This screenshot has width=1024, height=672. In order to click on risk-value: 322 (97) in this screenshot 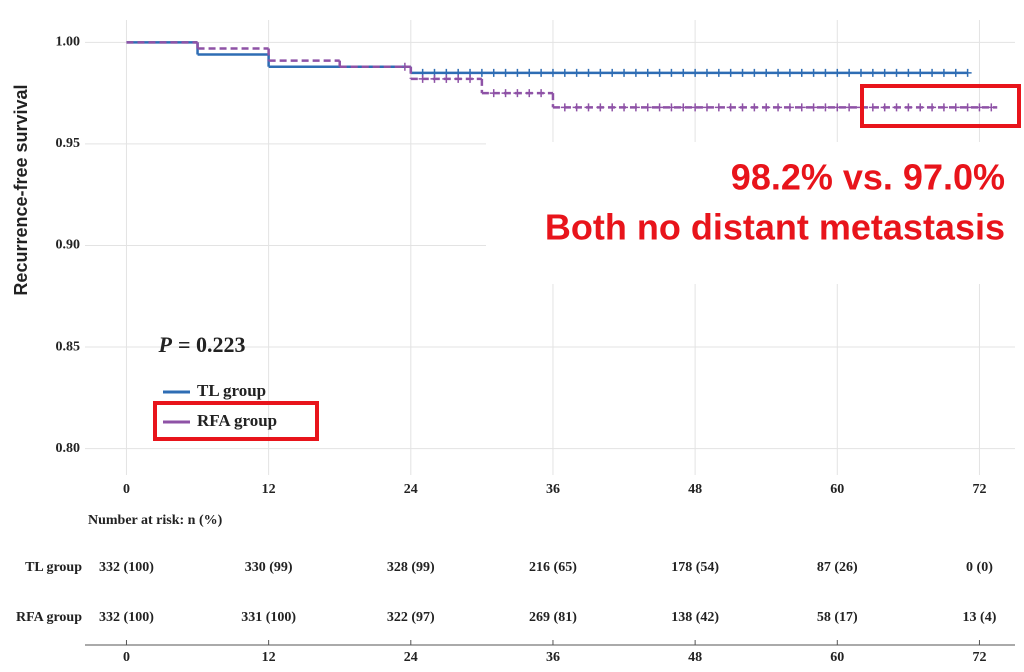, I will do `click(411, 617)`.